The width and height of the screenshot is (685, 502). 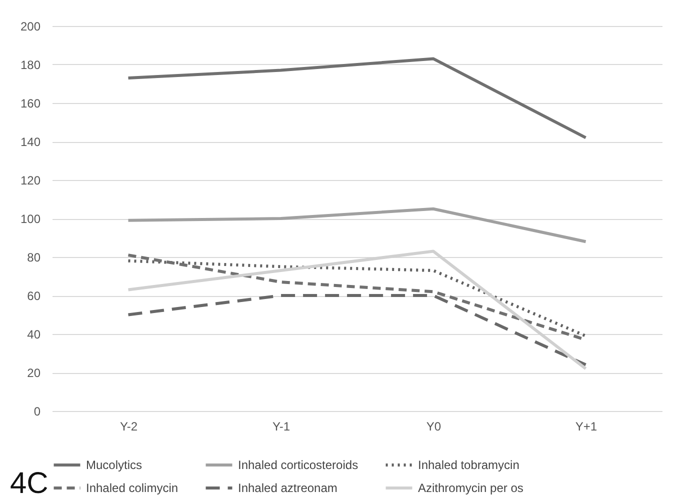 What do you see at coordinates (30, 103) in the screenshot?
I see `y-tick-label: 160` at bounding box center [30, 103].